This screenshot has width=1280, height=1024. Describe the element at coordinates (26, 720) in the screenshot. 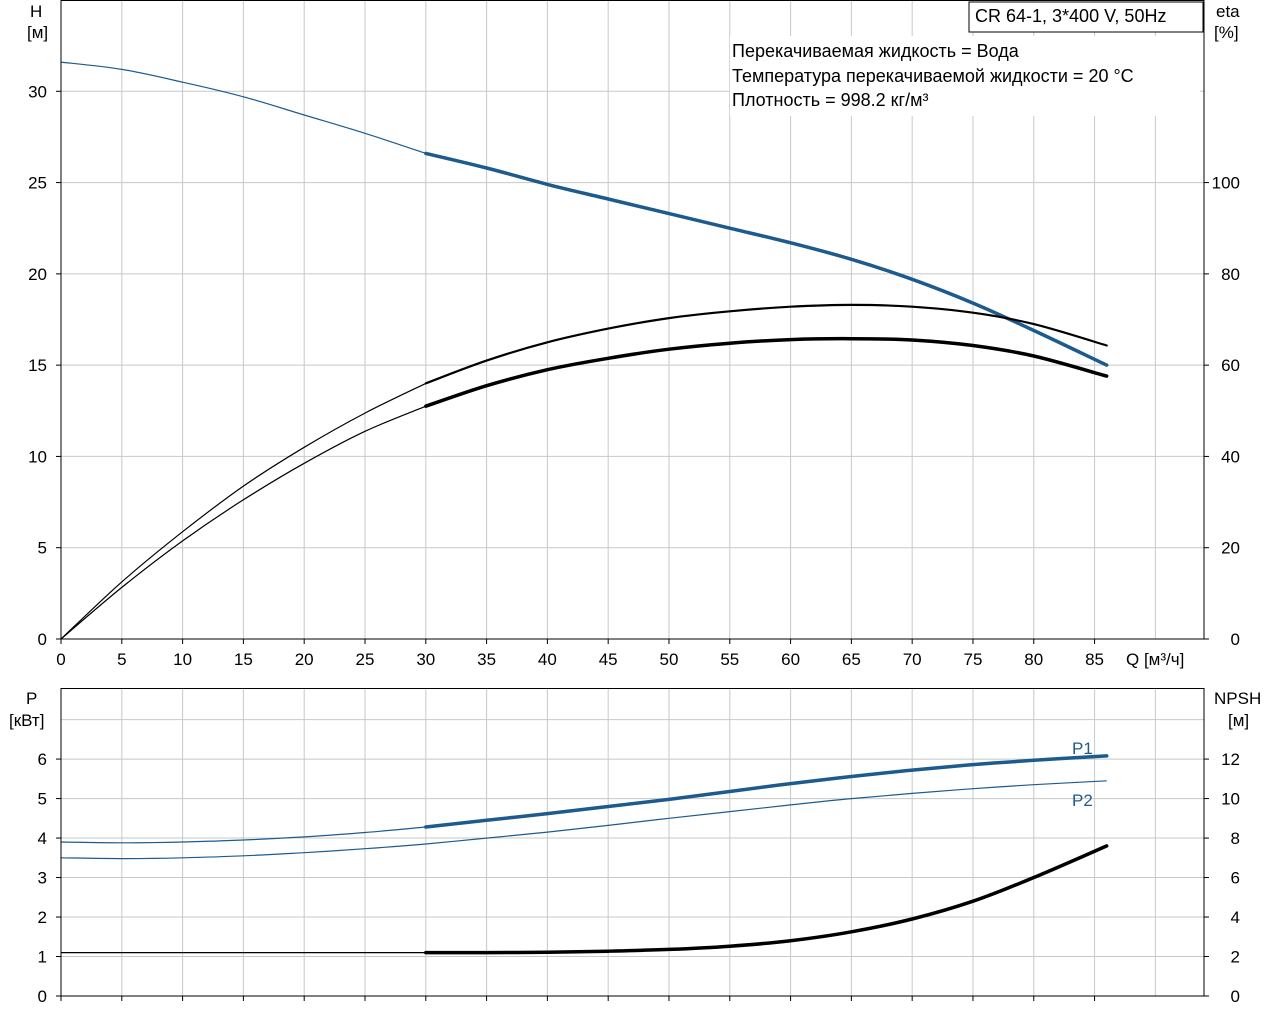

I see `bottom-left-axis-label-line2: [кВт]` at that location.